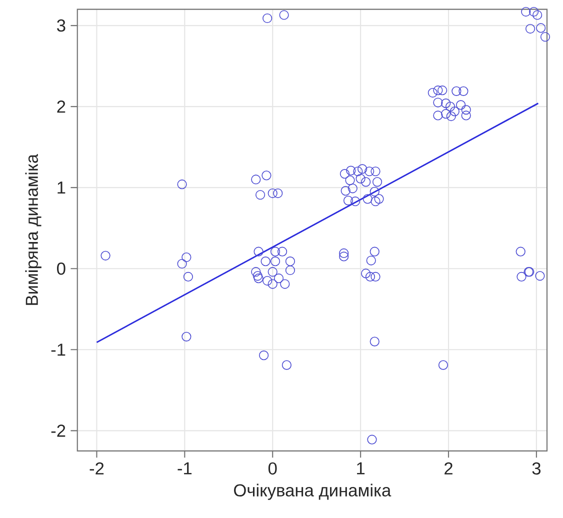  Describe the element at coordinates (97, 468) in the screenshot. I see `x-tick-label: -2` at that location.